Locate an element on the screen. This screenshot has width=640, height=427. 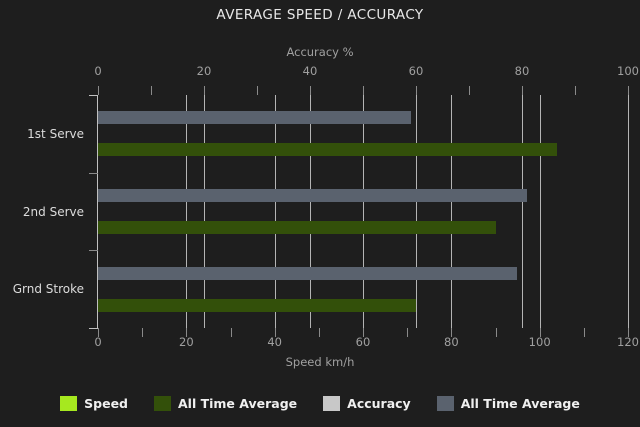
legend-item-2: Accuracy is located at coordinates (367, 403).